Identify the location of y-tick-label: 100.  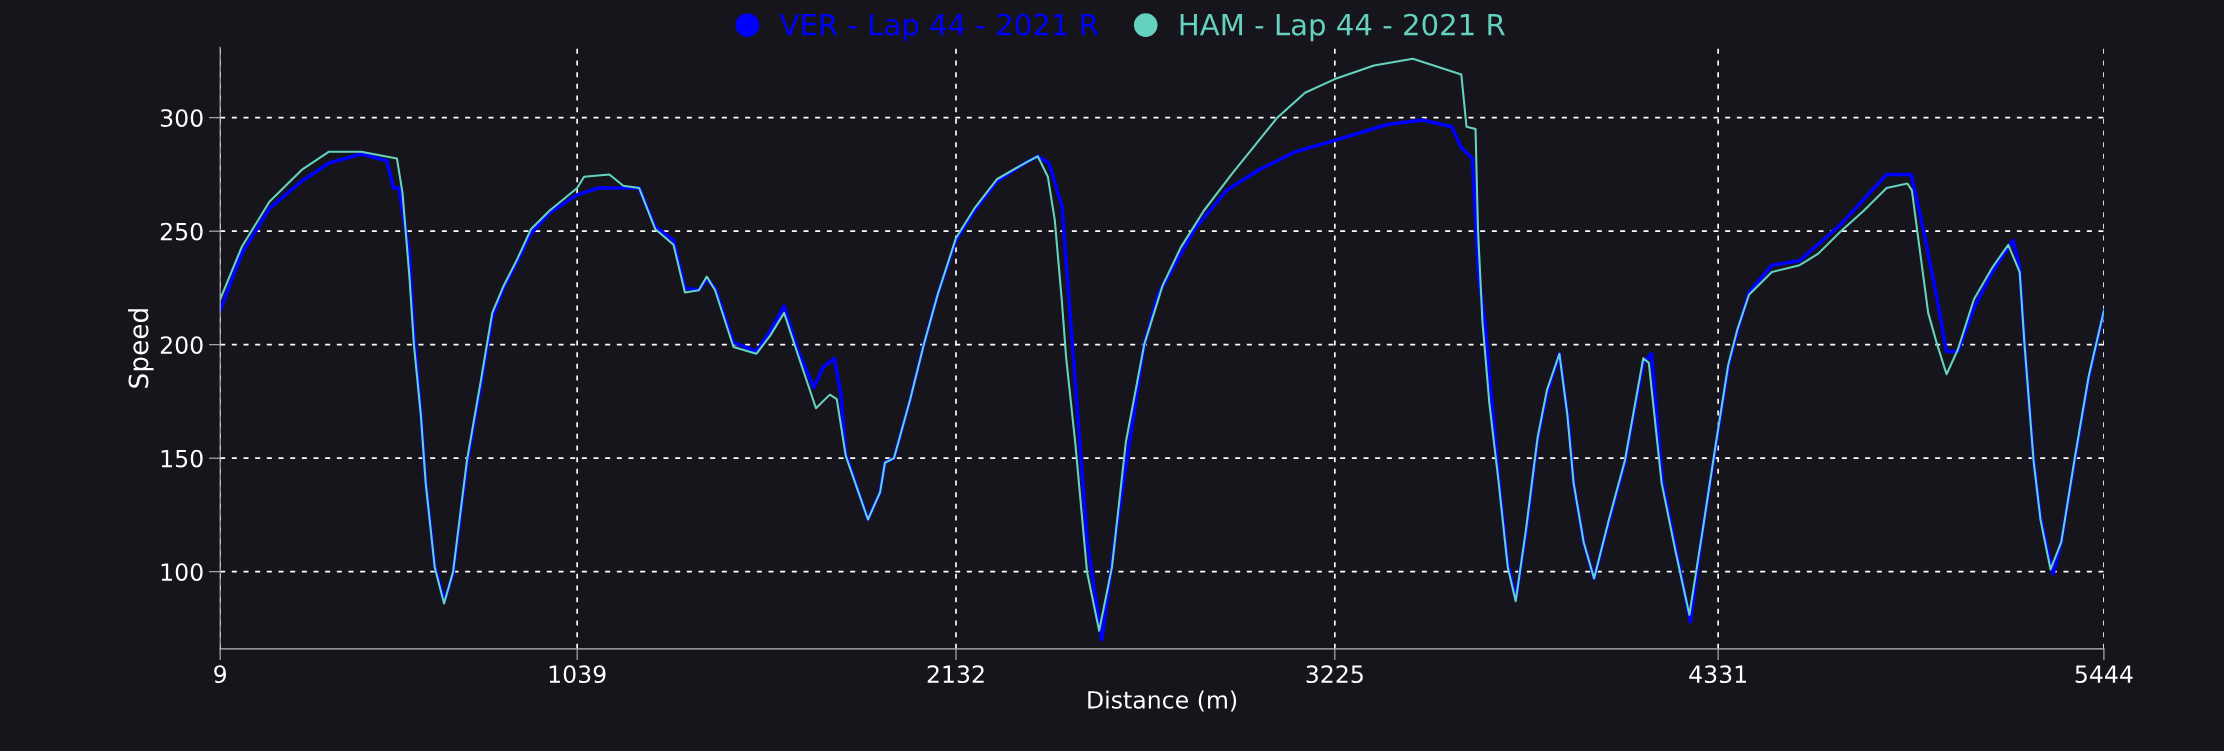
(182, 572).